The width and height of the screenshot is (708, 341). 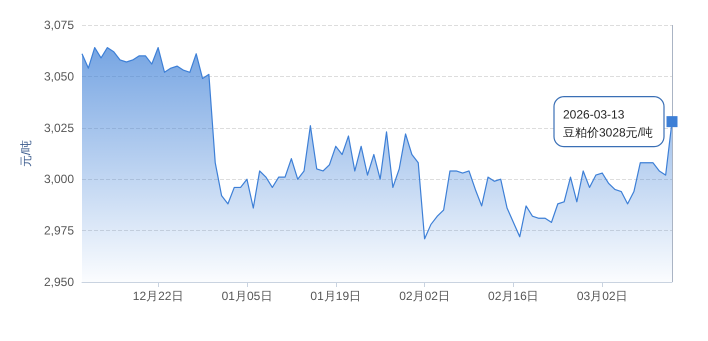 What do you see at coordinates (247, 296) in the screenshot?
I see `x-tick-label: 01月05日` at bounding box center [247, 296].